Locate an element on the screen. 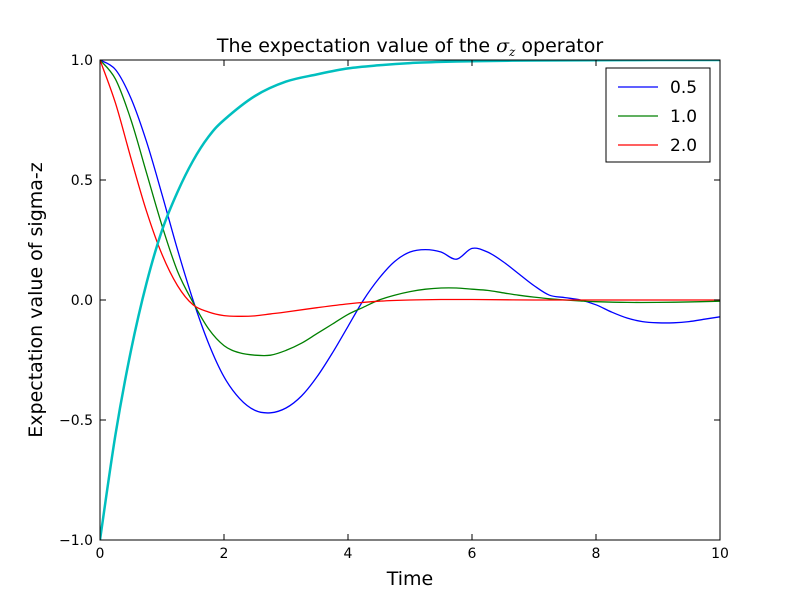 Image resolution: width=800 pixels, height=600 pixels. y-axis-label: Expectation value of sigma-z is located at coordinates (36, 300).